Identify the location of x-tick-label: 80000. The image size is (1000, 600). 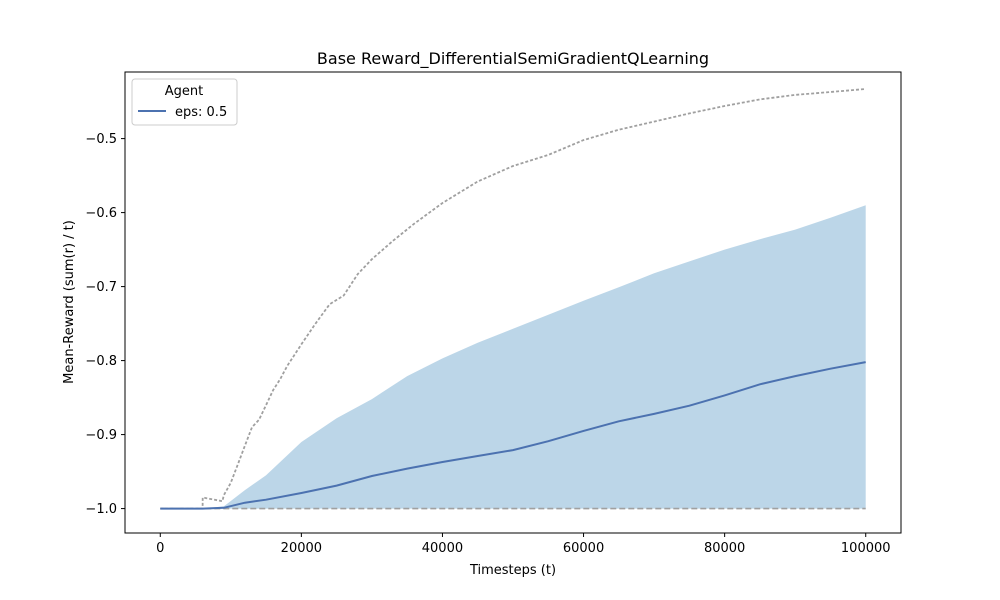
(724, 548).